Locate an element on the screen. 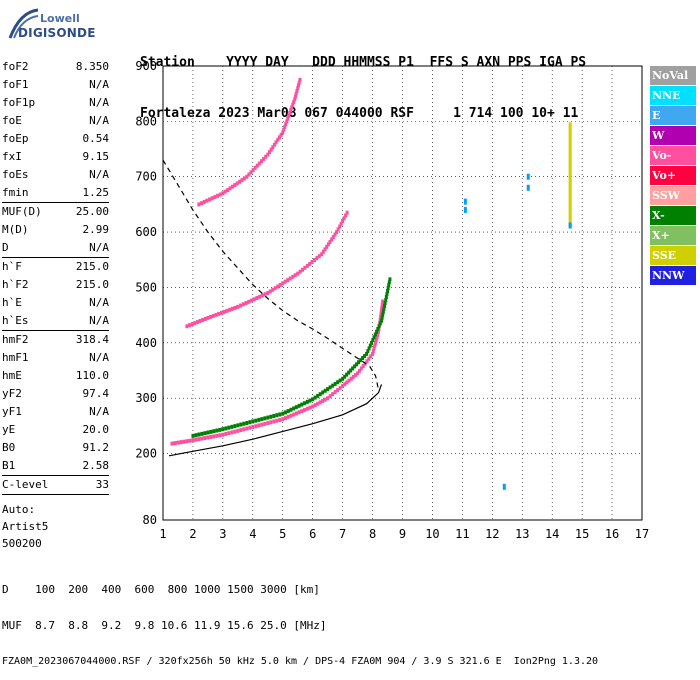 This screenshot has height=680, width=700. y-tick-label: 200 is located at coordinates (146, 454).